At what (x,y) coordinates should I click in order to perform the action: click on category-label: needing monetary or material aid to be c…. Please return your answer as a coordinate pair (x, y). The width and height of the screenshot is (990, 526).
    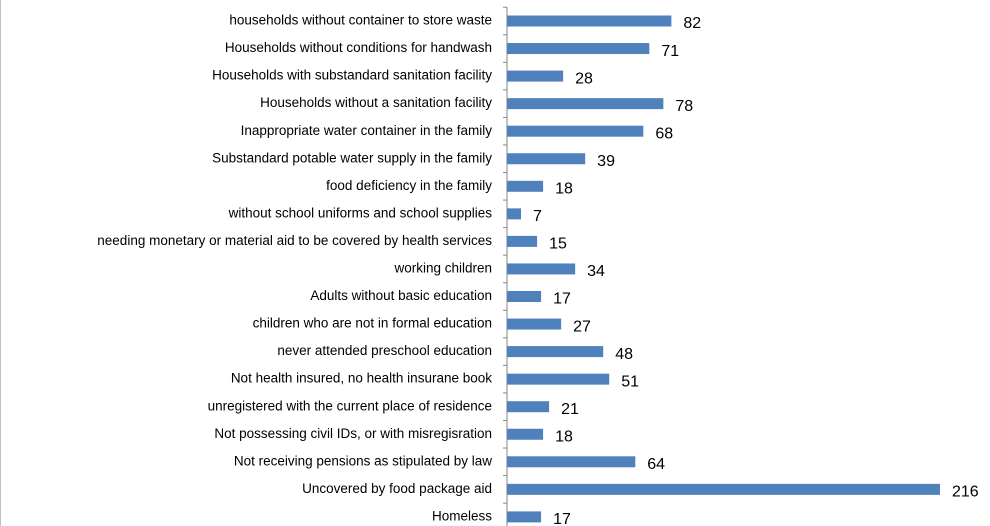
    Looking at the image, I should click on (294, 240).